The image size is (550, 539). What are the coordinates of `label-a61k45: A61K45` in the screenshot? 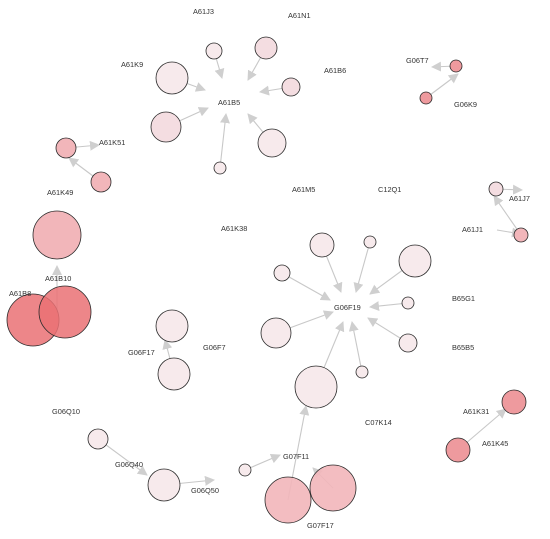 It's located at (495, 443).